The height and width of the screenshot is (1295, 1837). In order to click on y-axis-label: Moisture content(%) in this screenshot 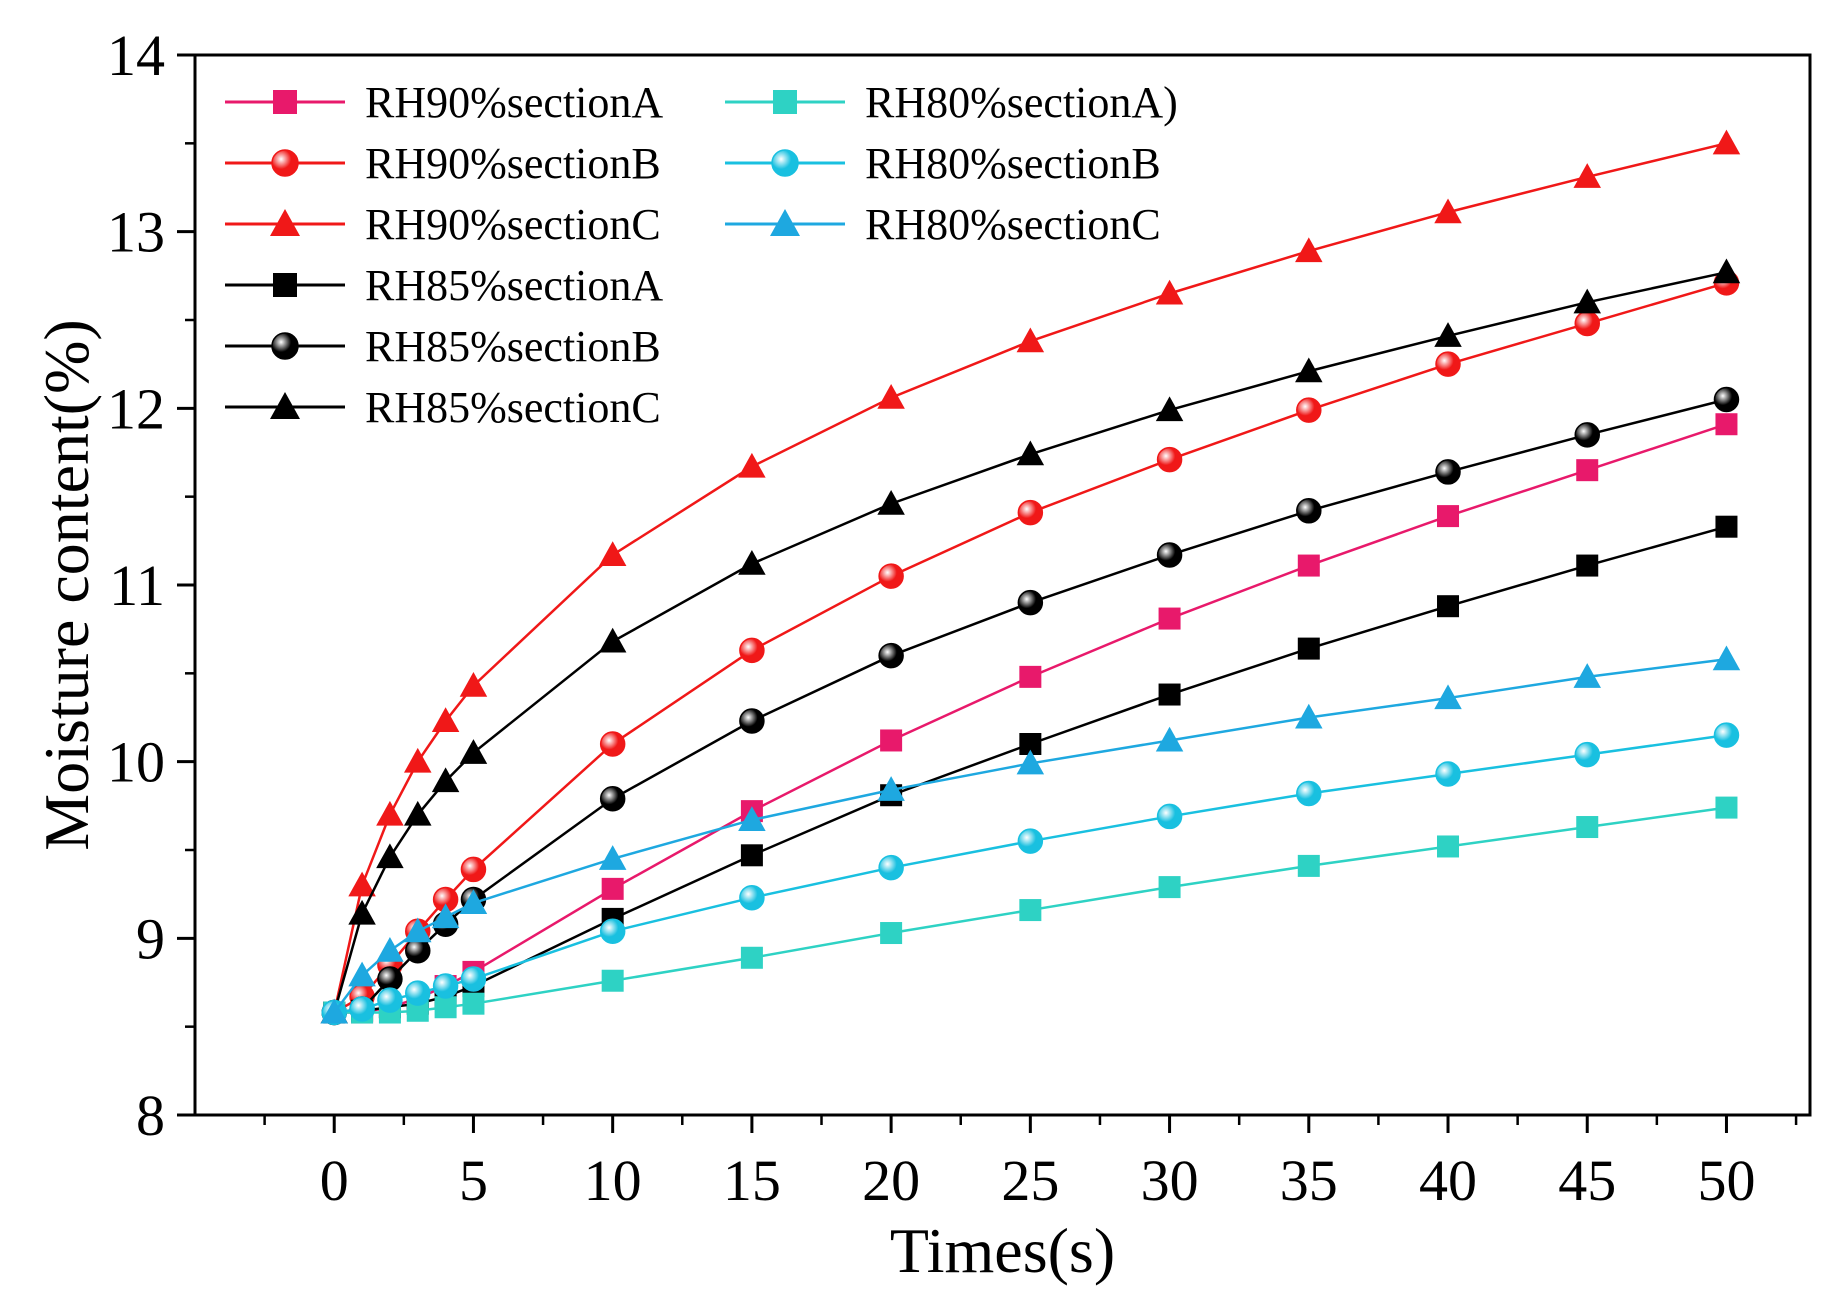, I will do `click(66, 584)`.